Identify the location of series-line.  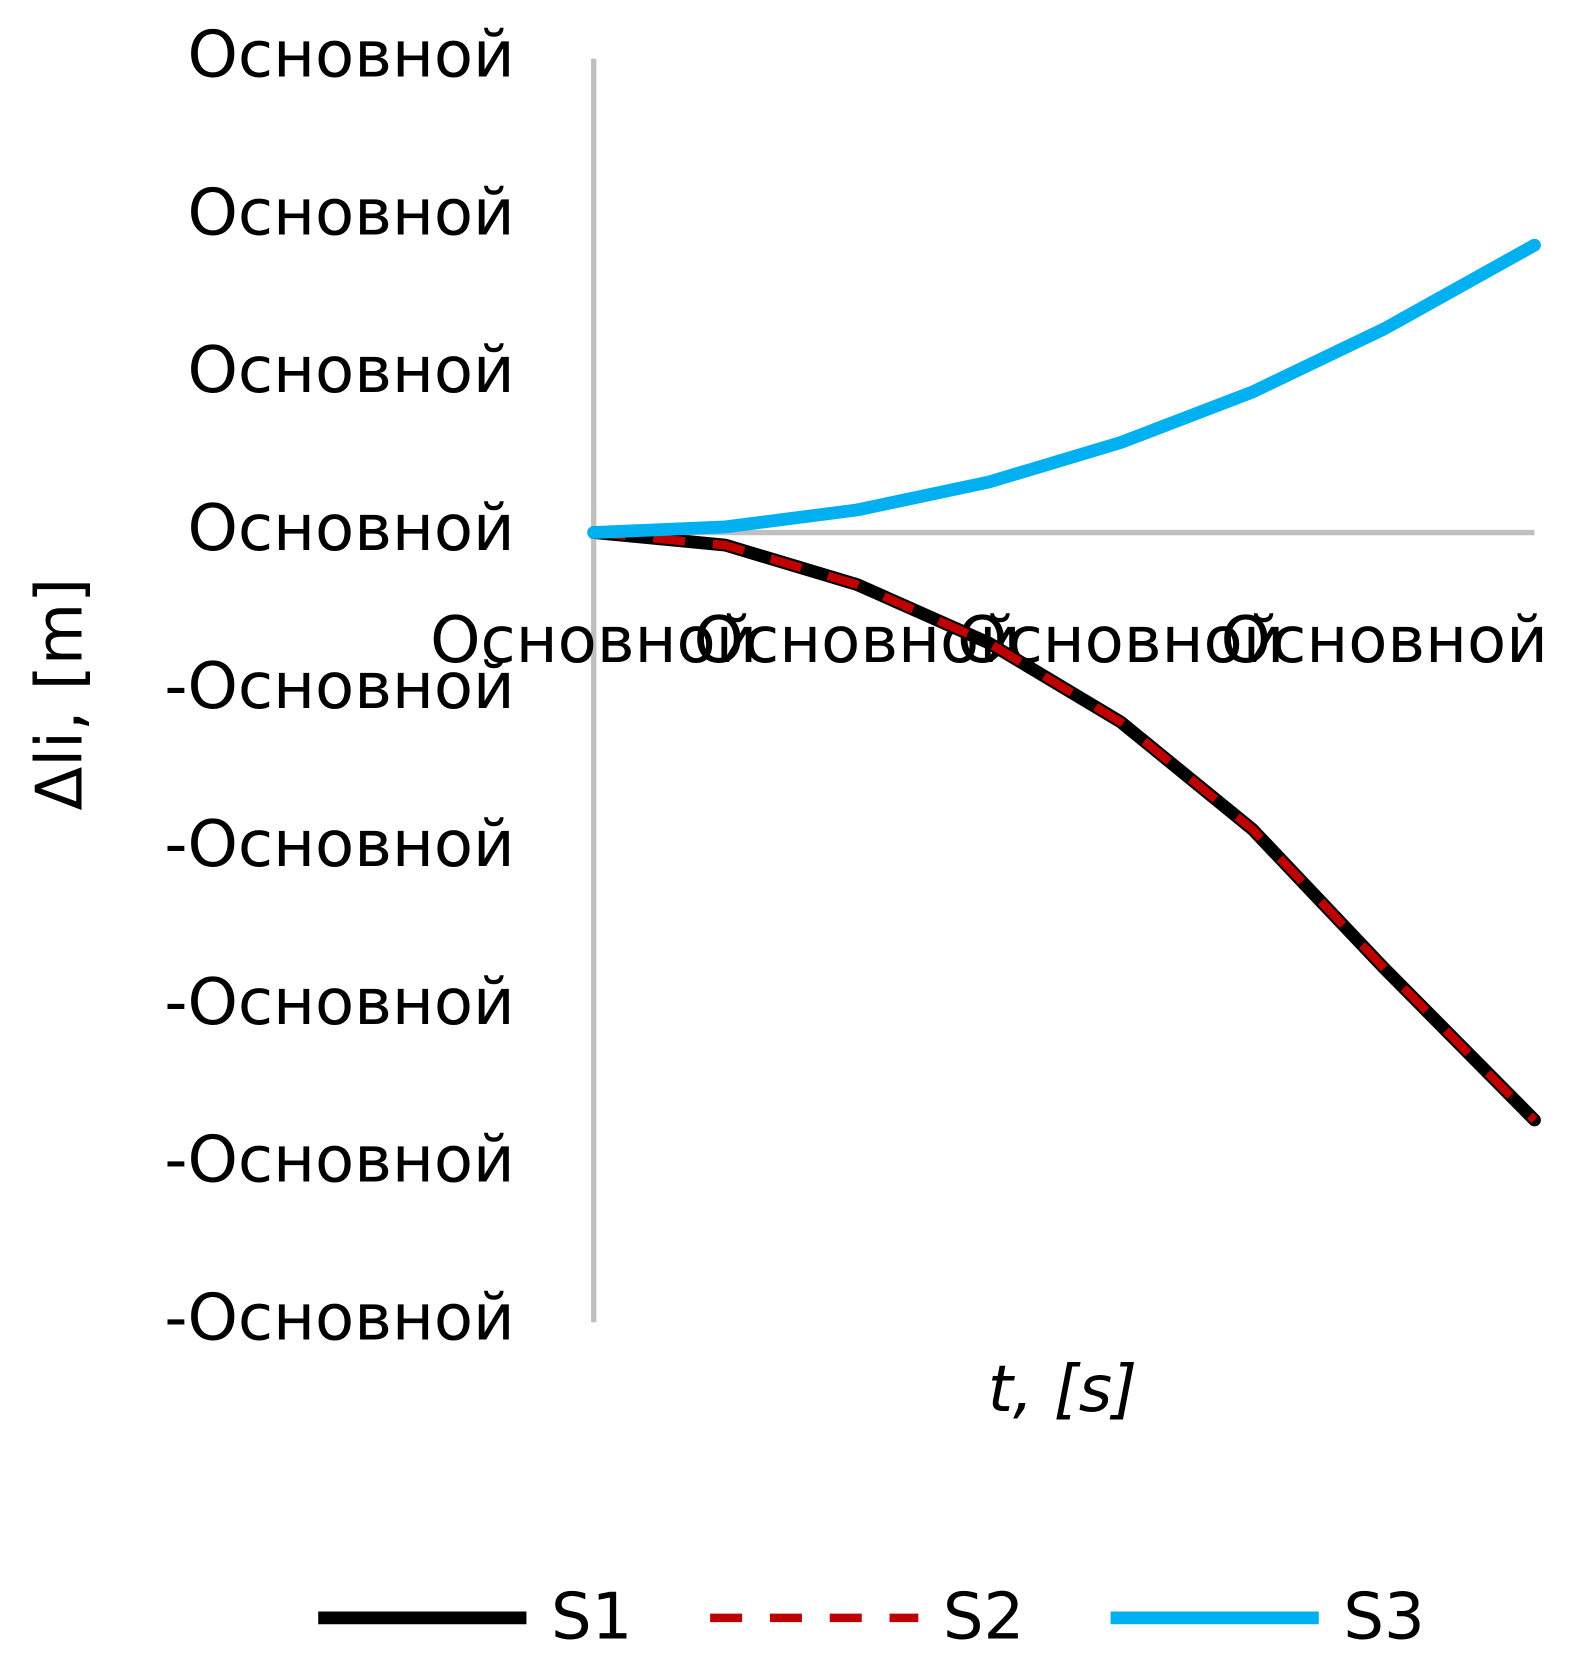
(1064, 388).